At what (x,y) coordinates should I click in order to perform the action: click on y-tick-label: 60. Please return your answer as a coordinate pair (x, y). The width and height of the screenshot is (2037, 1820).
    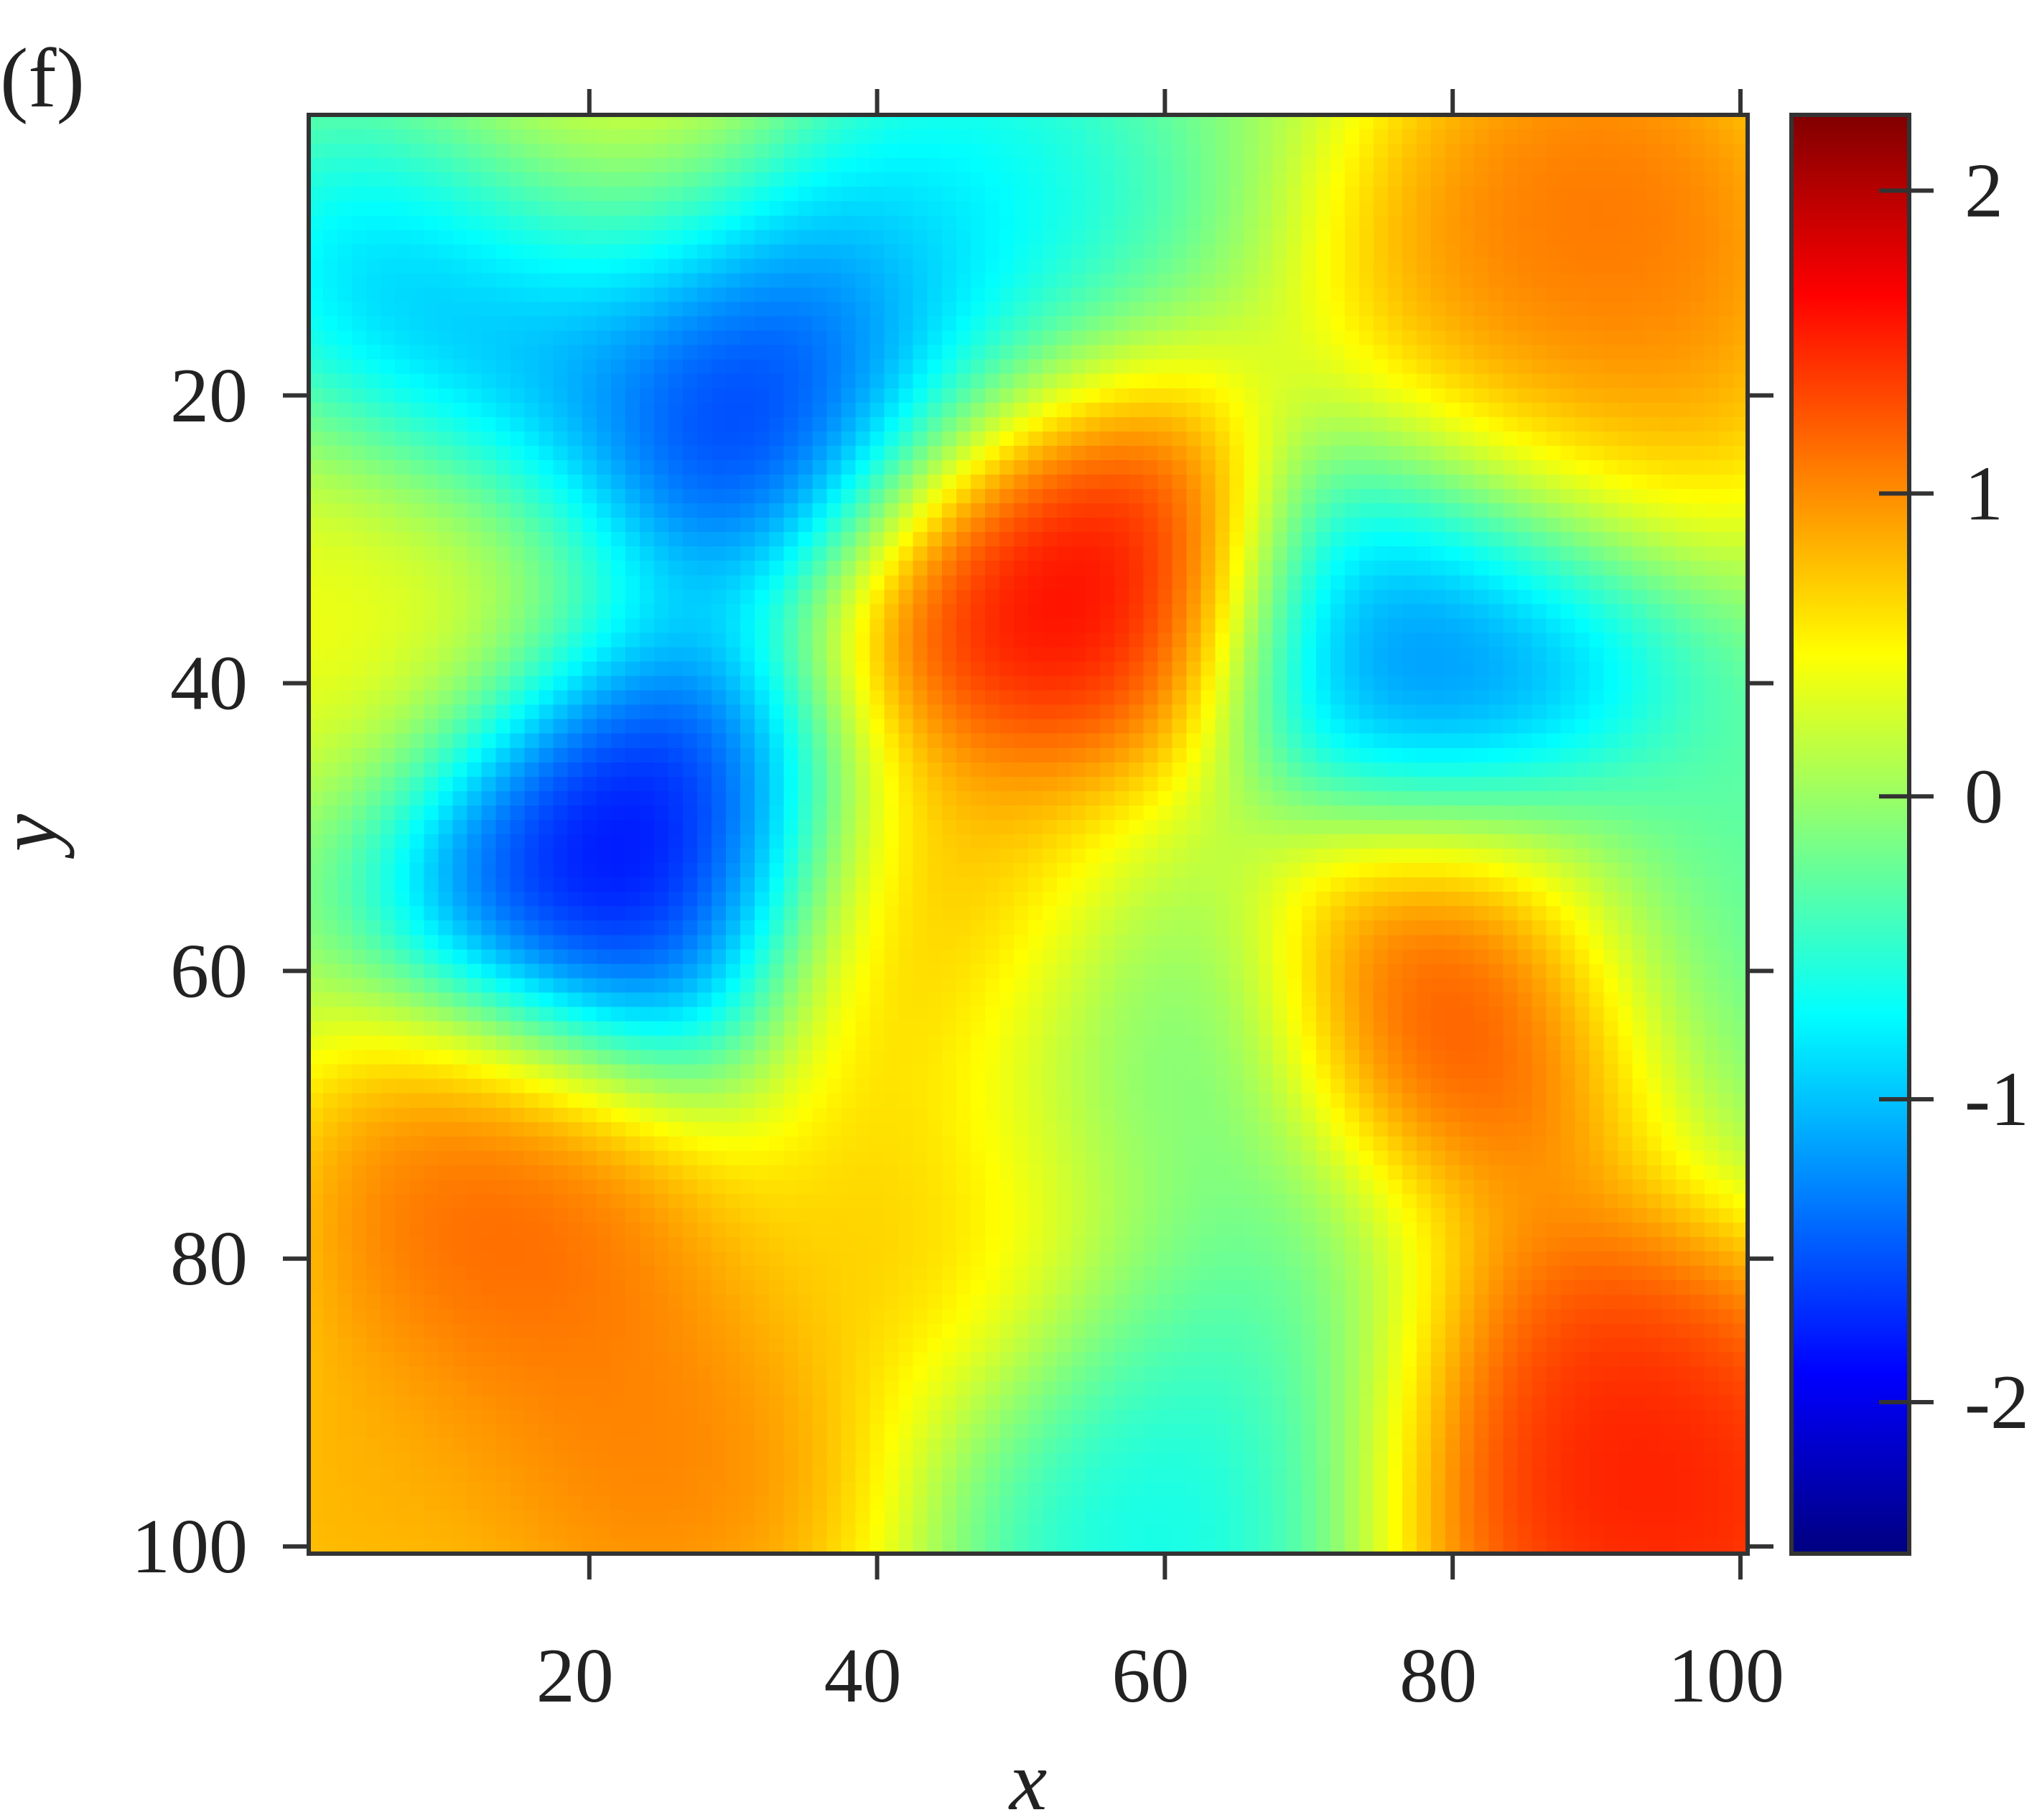
    Looking at the image, I should click on (209, 971).